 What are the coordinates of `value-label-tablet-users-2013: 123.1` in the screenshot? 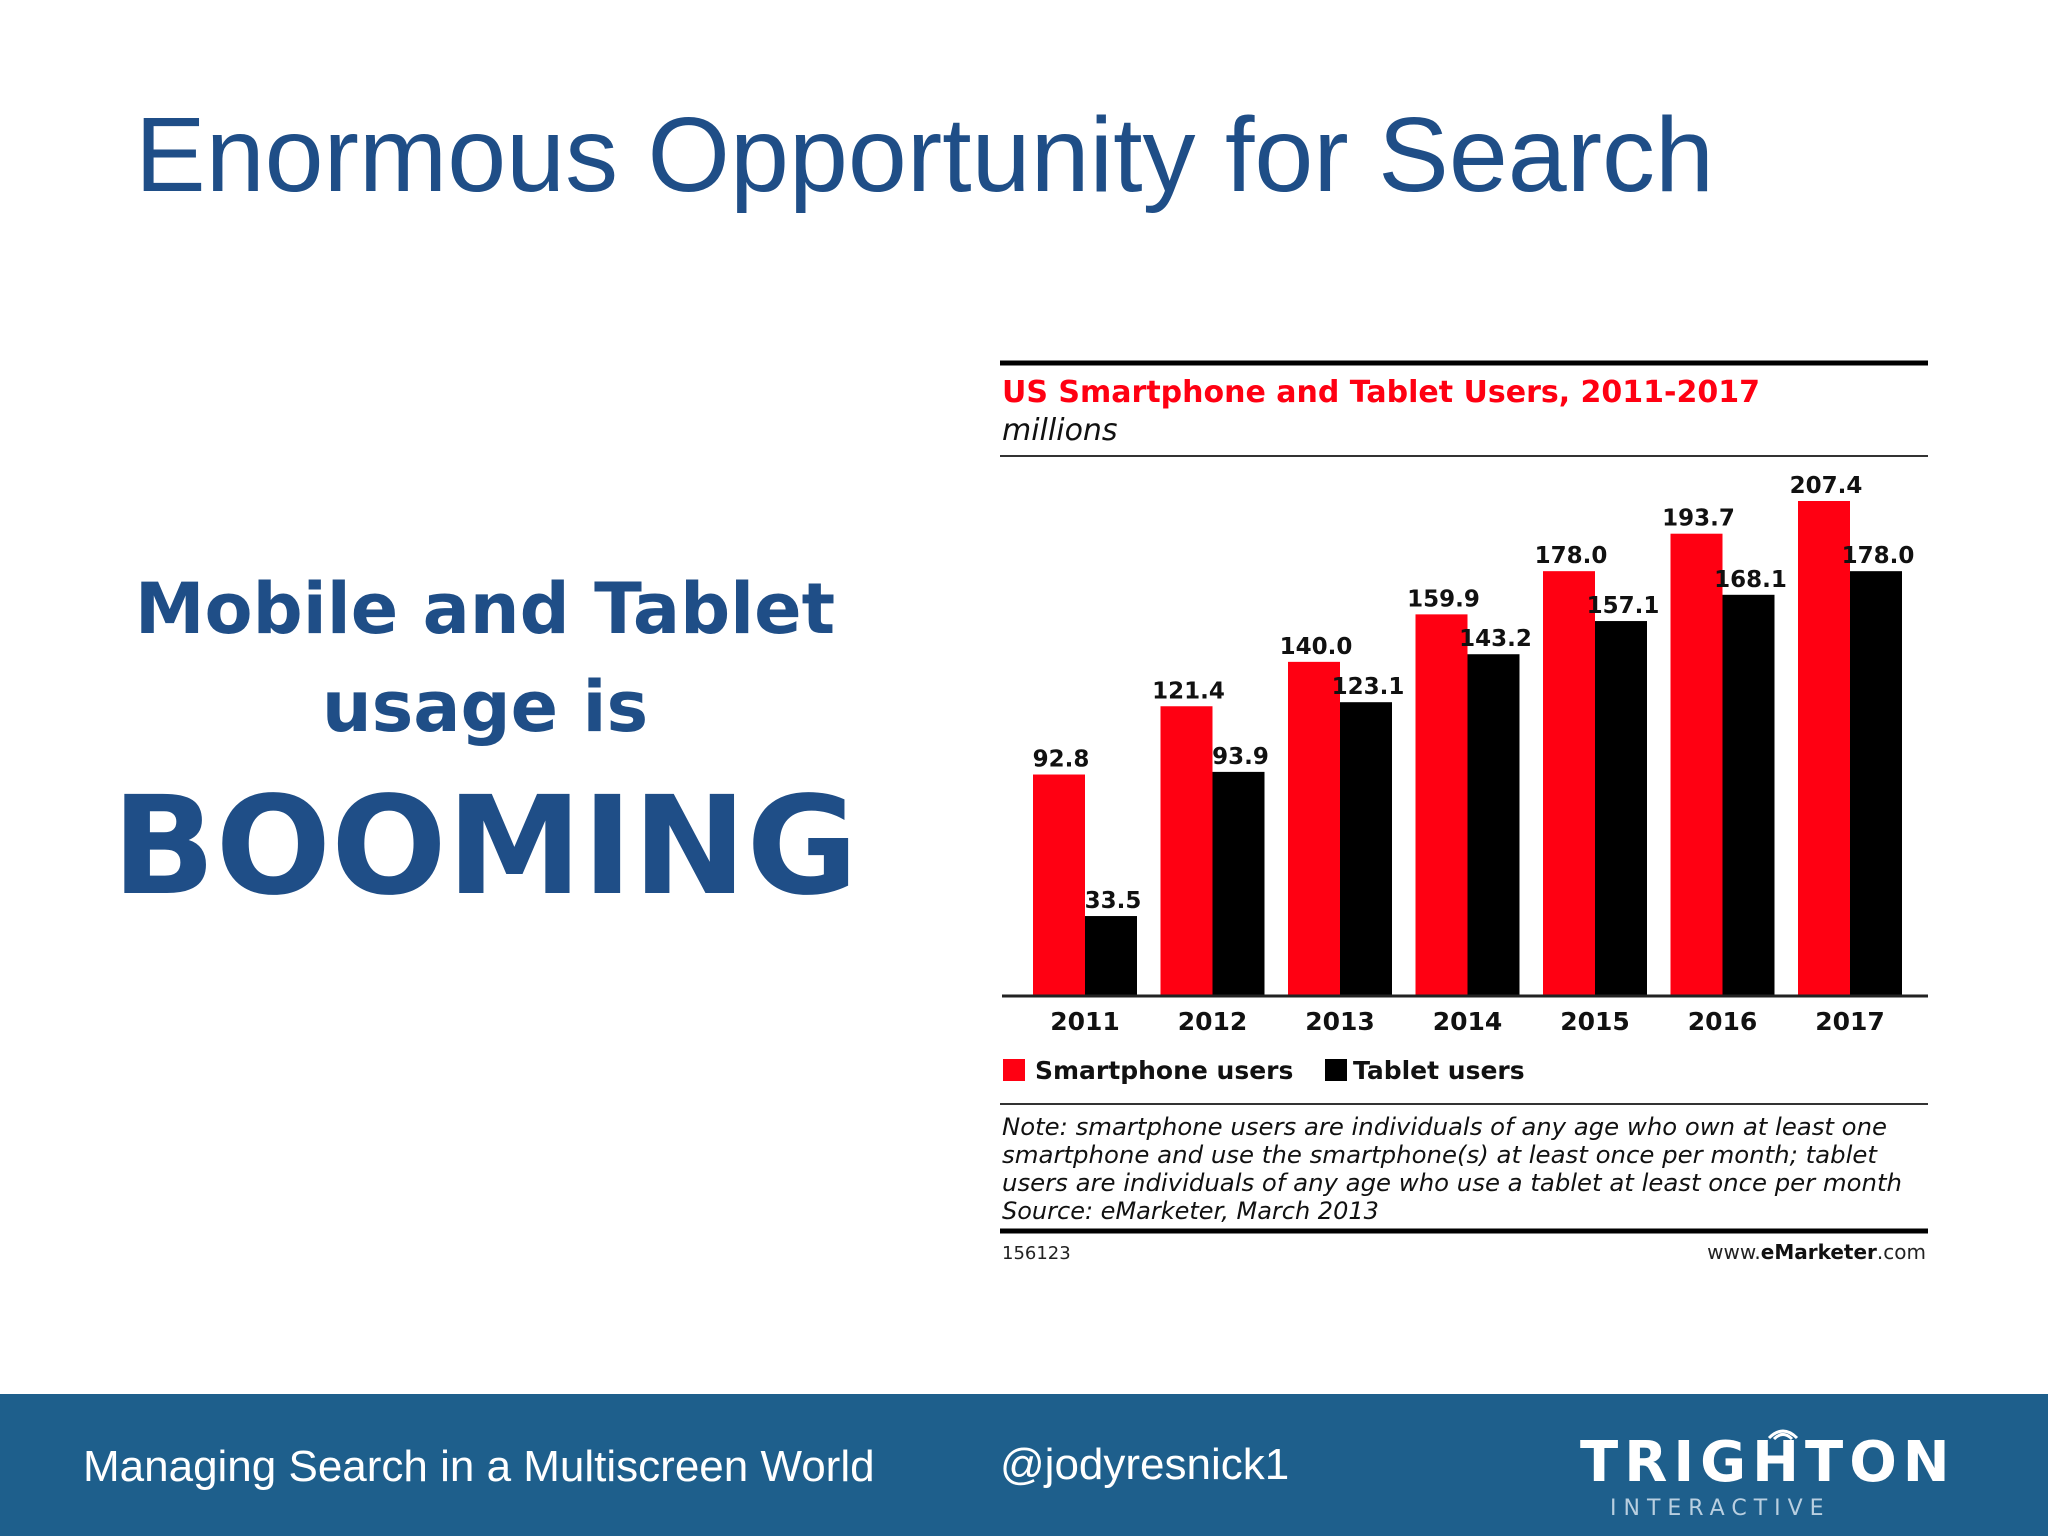 It's located at (1368, 687).